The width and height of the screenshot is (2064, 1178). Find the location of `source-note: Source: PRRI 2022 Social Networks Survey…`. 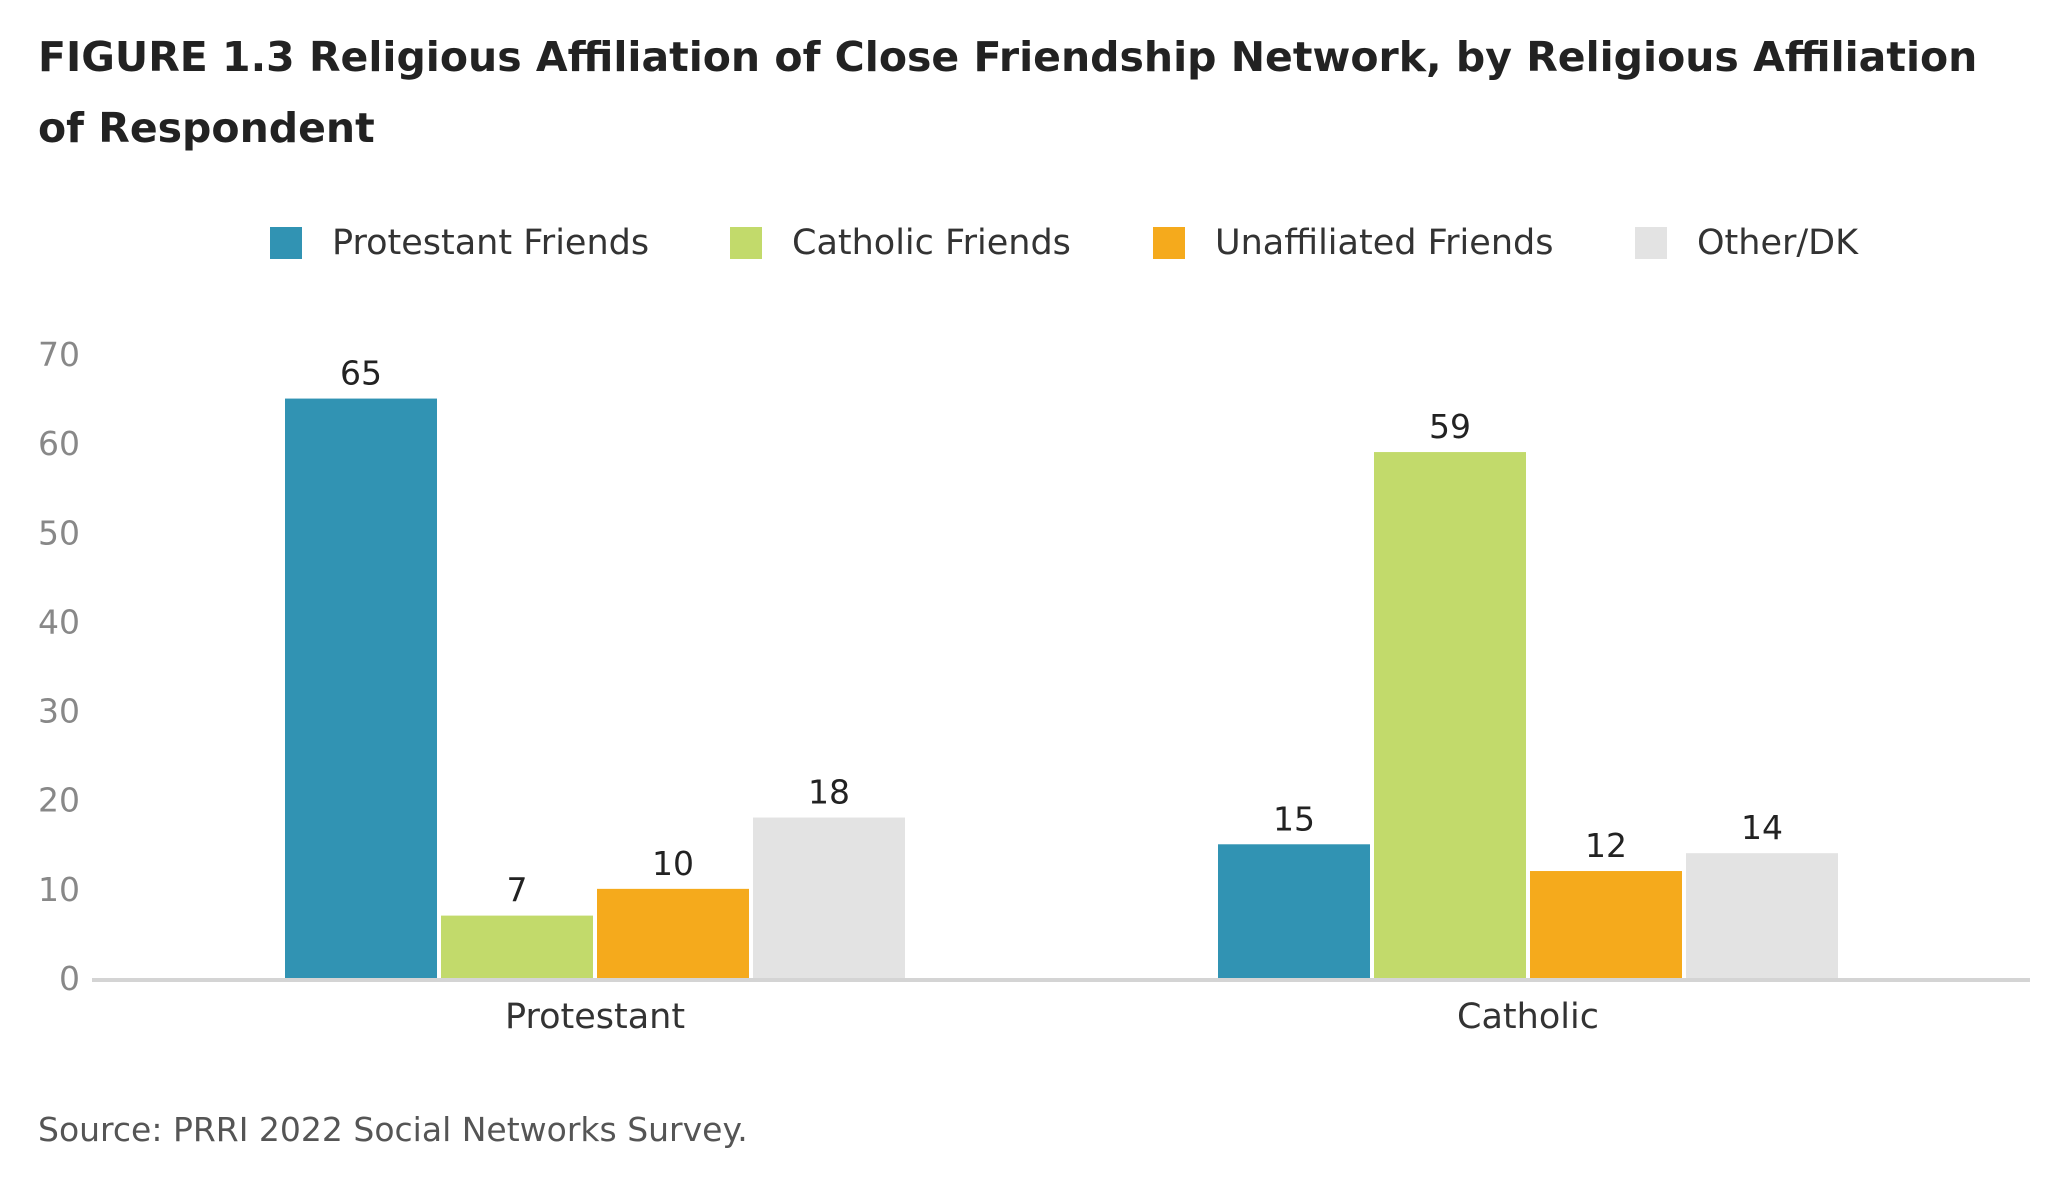

source-note: Source: PRRI 2022 Social Networks Survey… is located at coordinates (393, 1129).